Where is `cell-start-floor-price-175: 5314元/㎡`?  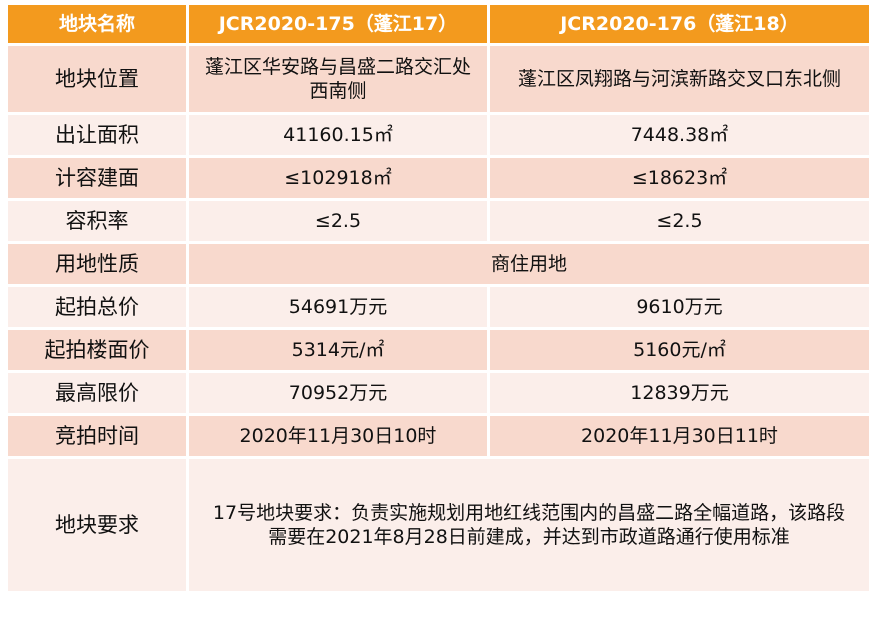
cell-start-floor-price-175: 5314元/㎡ is located at coordinates (338, 350).